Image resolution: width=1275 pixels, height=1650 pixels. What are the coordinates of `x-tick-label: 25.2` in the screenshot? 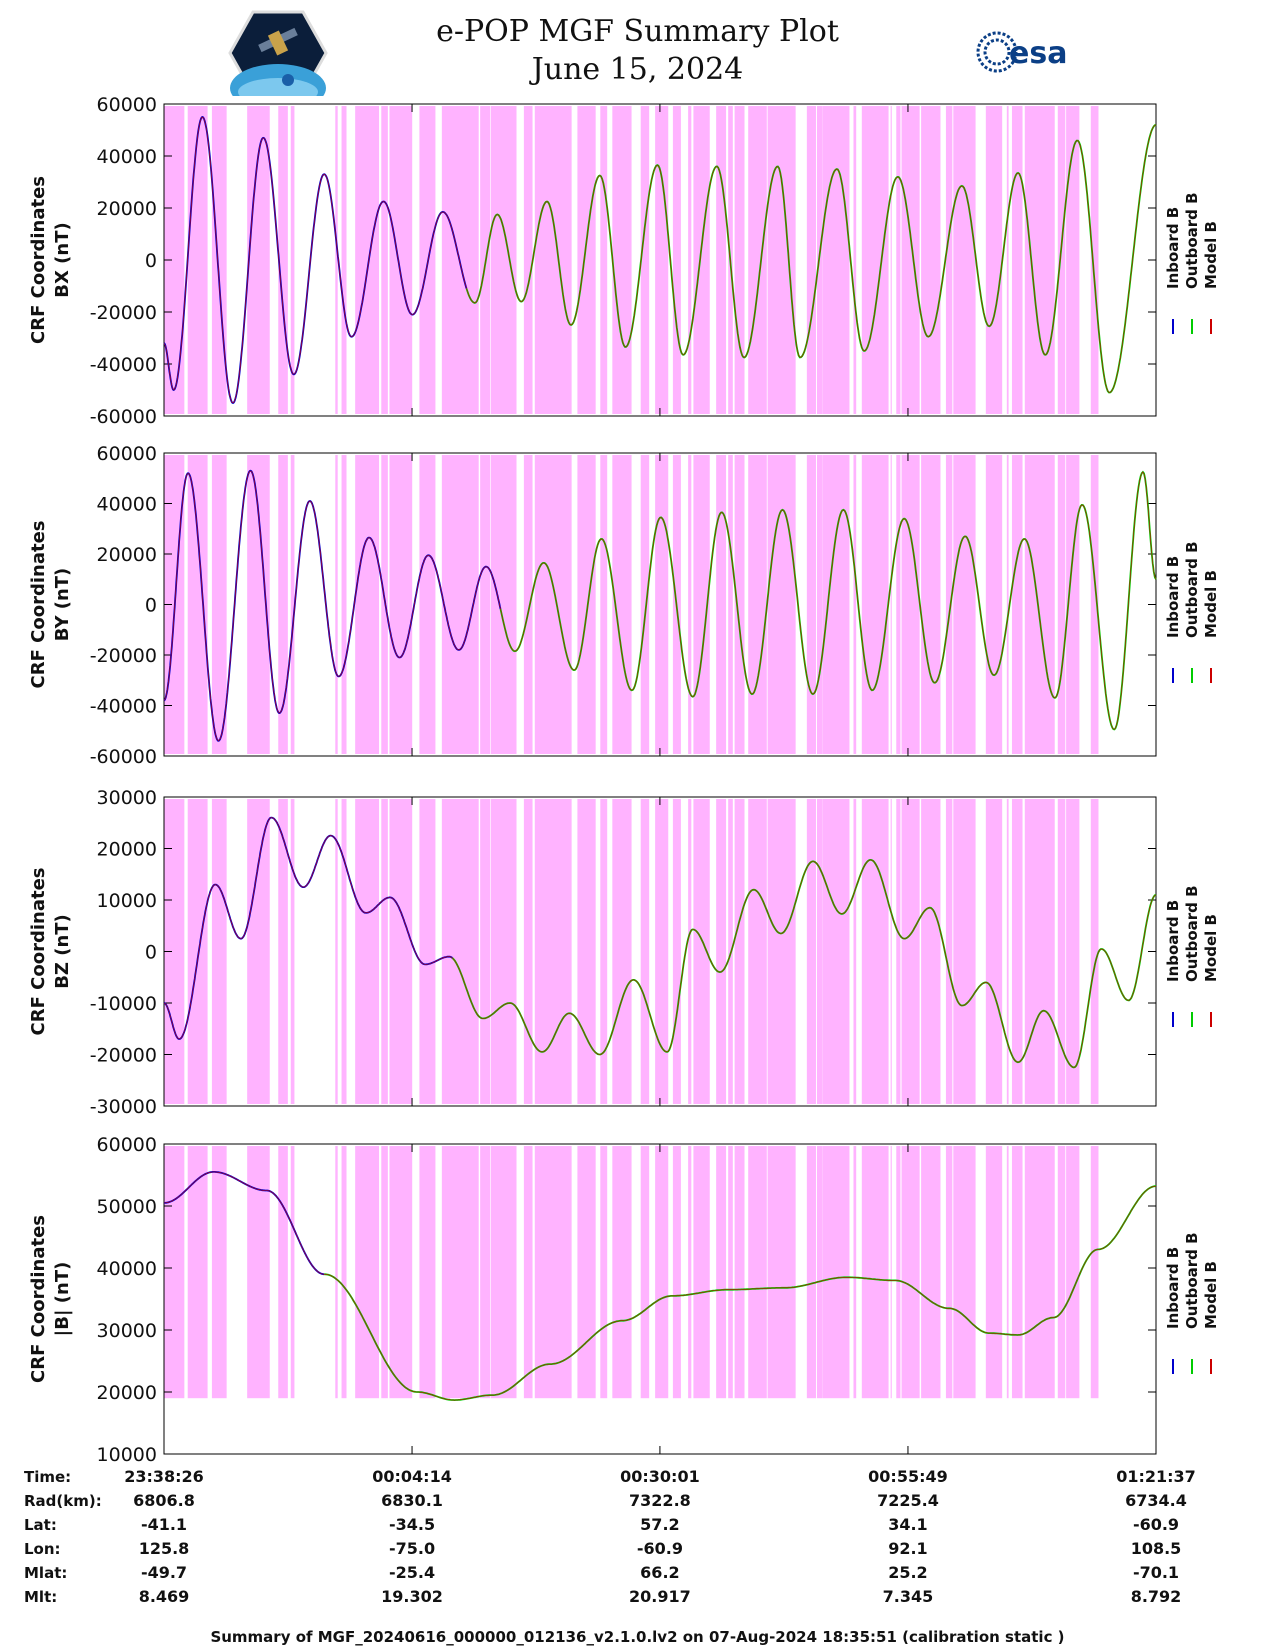 It's located at (907, 1572).